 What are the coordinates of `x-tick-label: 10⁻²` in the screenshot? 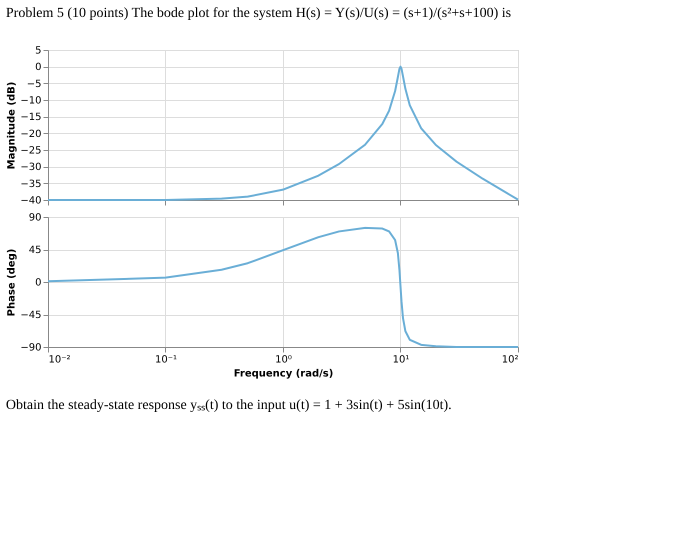 It's located at (59, 360).